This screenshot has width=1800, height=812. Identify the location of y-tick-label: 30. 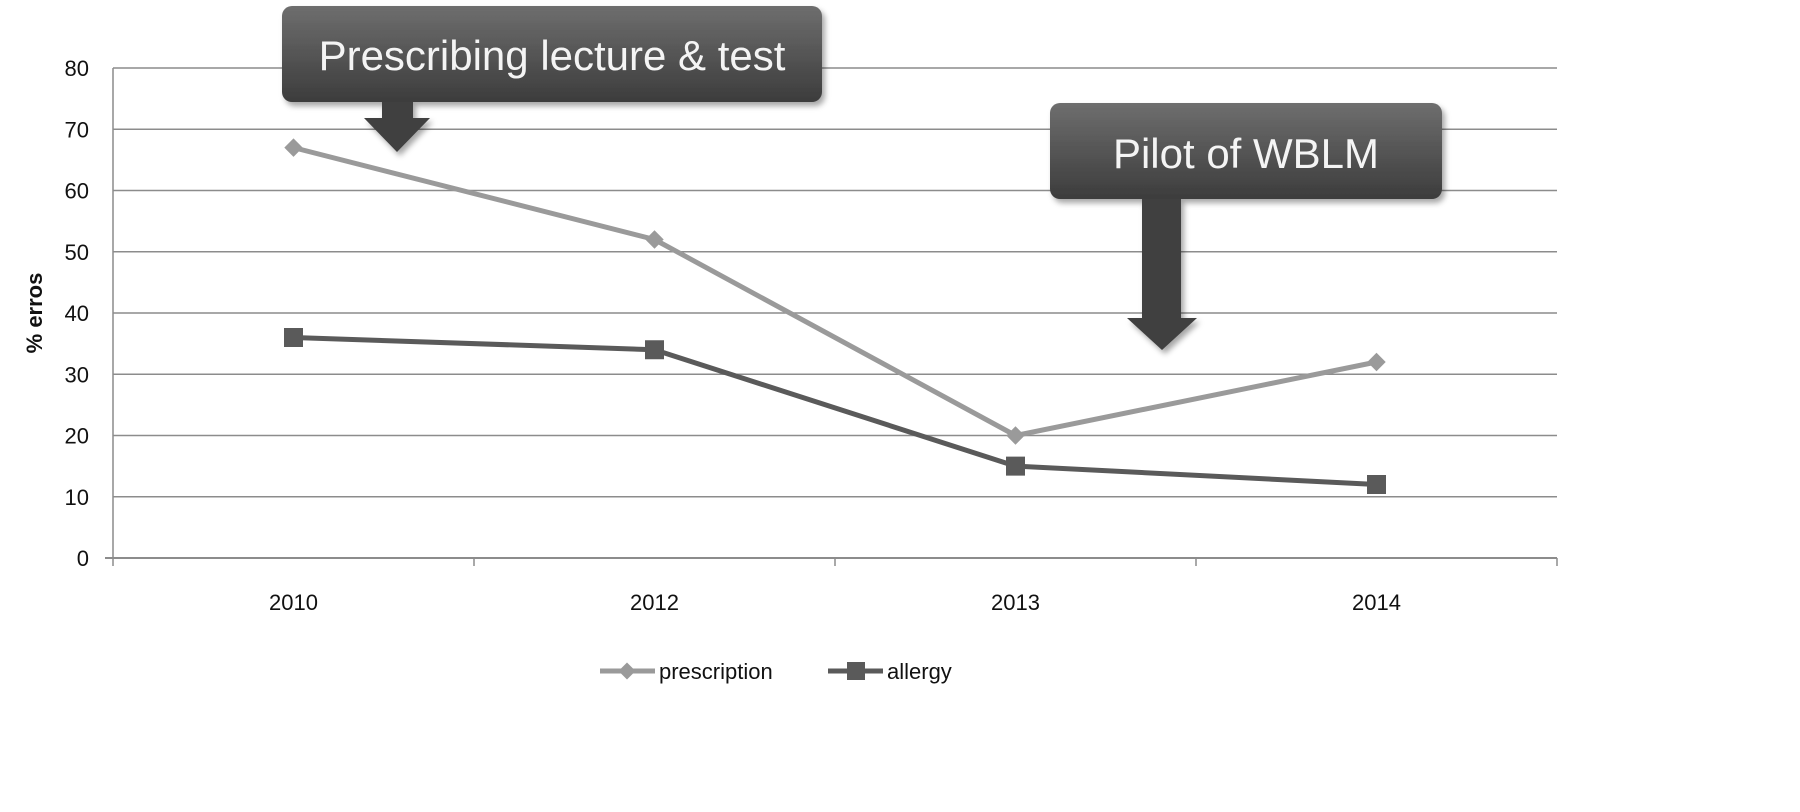
(77, 374).